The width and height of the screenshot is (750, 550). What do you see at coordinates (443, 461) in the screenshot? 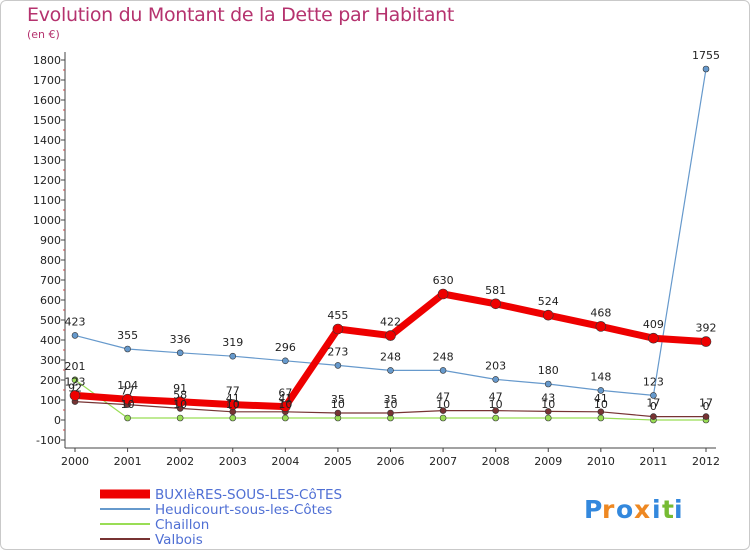
I see `x-tick-label: 2007` at bounding box center [443, 461].